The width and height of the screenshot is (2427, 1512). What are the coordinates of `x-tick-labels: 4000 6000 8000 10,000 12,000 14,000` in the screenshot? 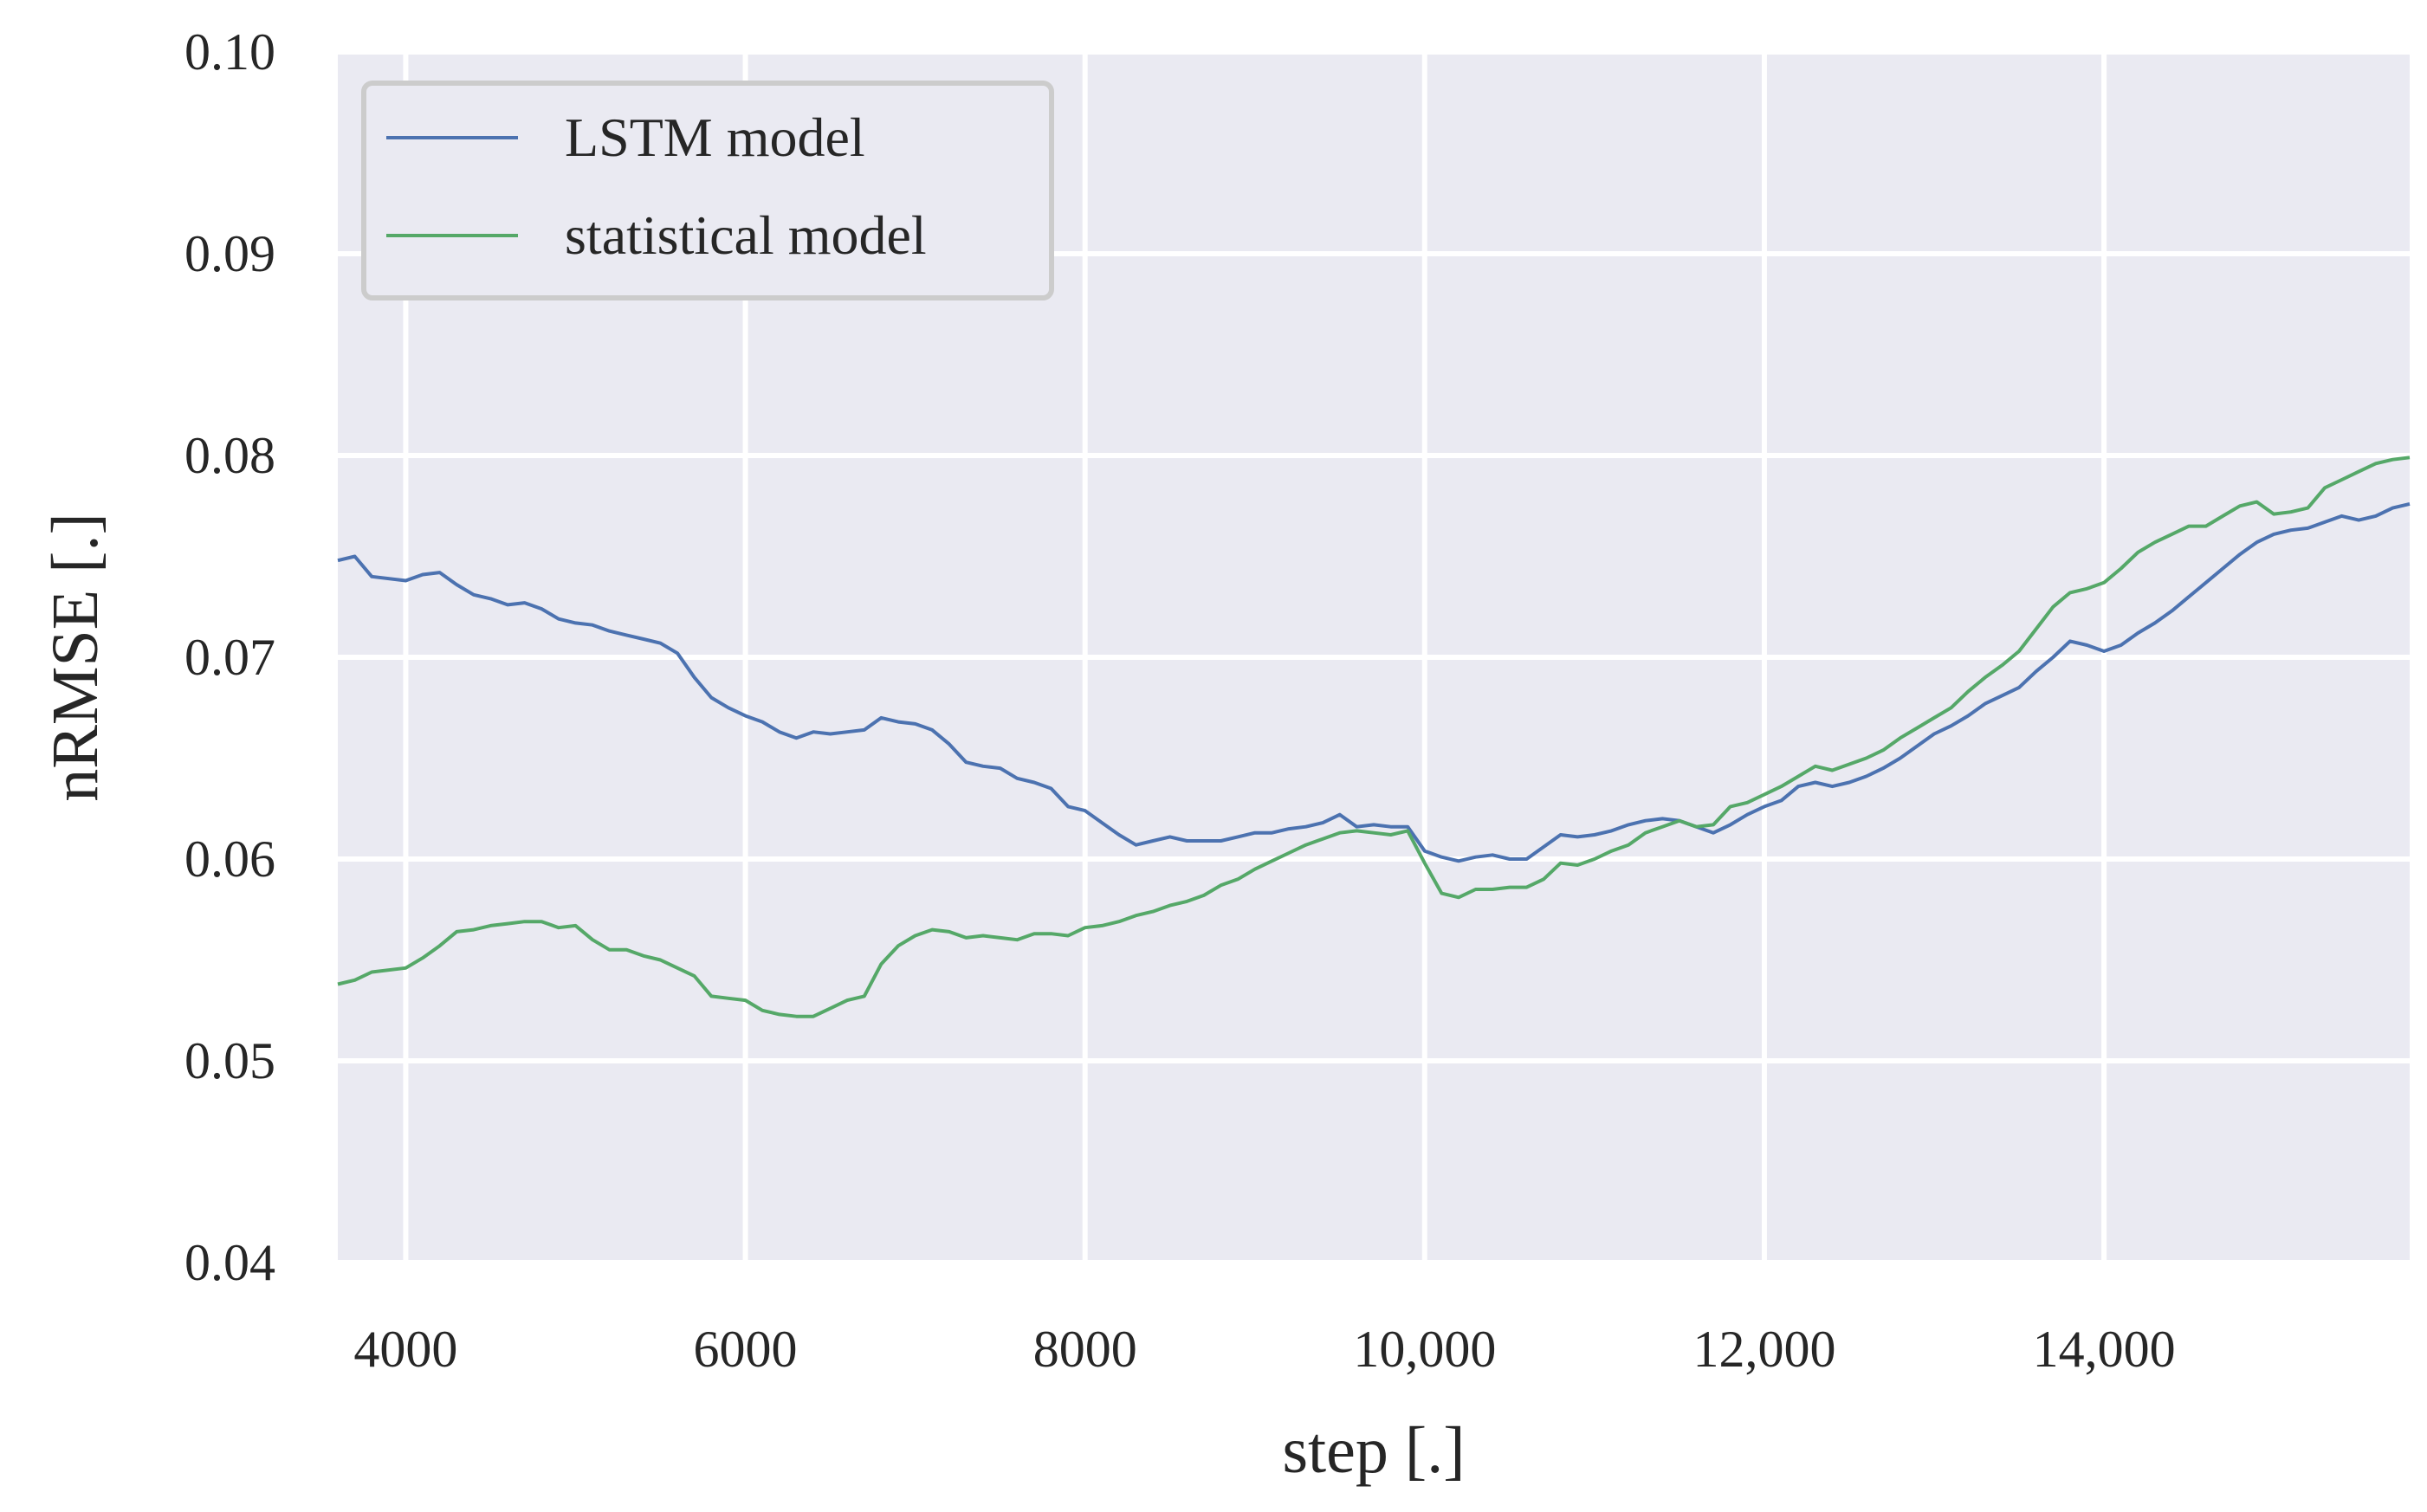 It's located at (1264, 1349).